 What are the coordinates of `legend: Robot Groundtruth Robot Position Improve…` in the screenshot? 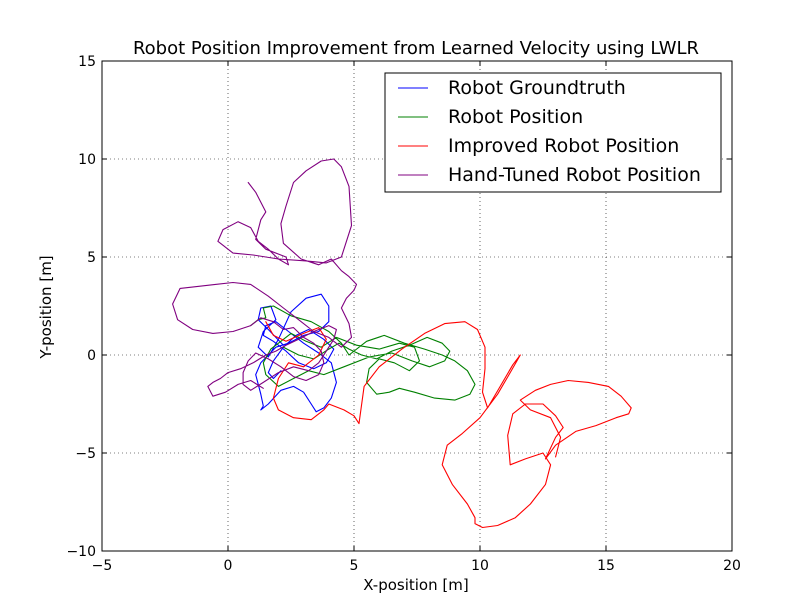 It's located at (553, 132).